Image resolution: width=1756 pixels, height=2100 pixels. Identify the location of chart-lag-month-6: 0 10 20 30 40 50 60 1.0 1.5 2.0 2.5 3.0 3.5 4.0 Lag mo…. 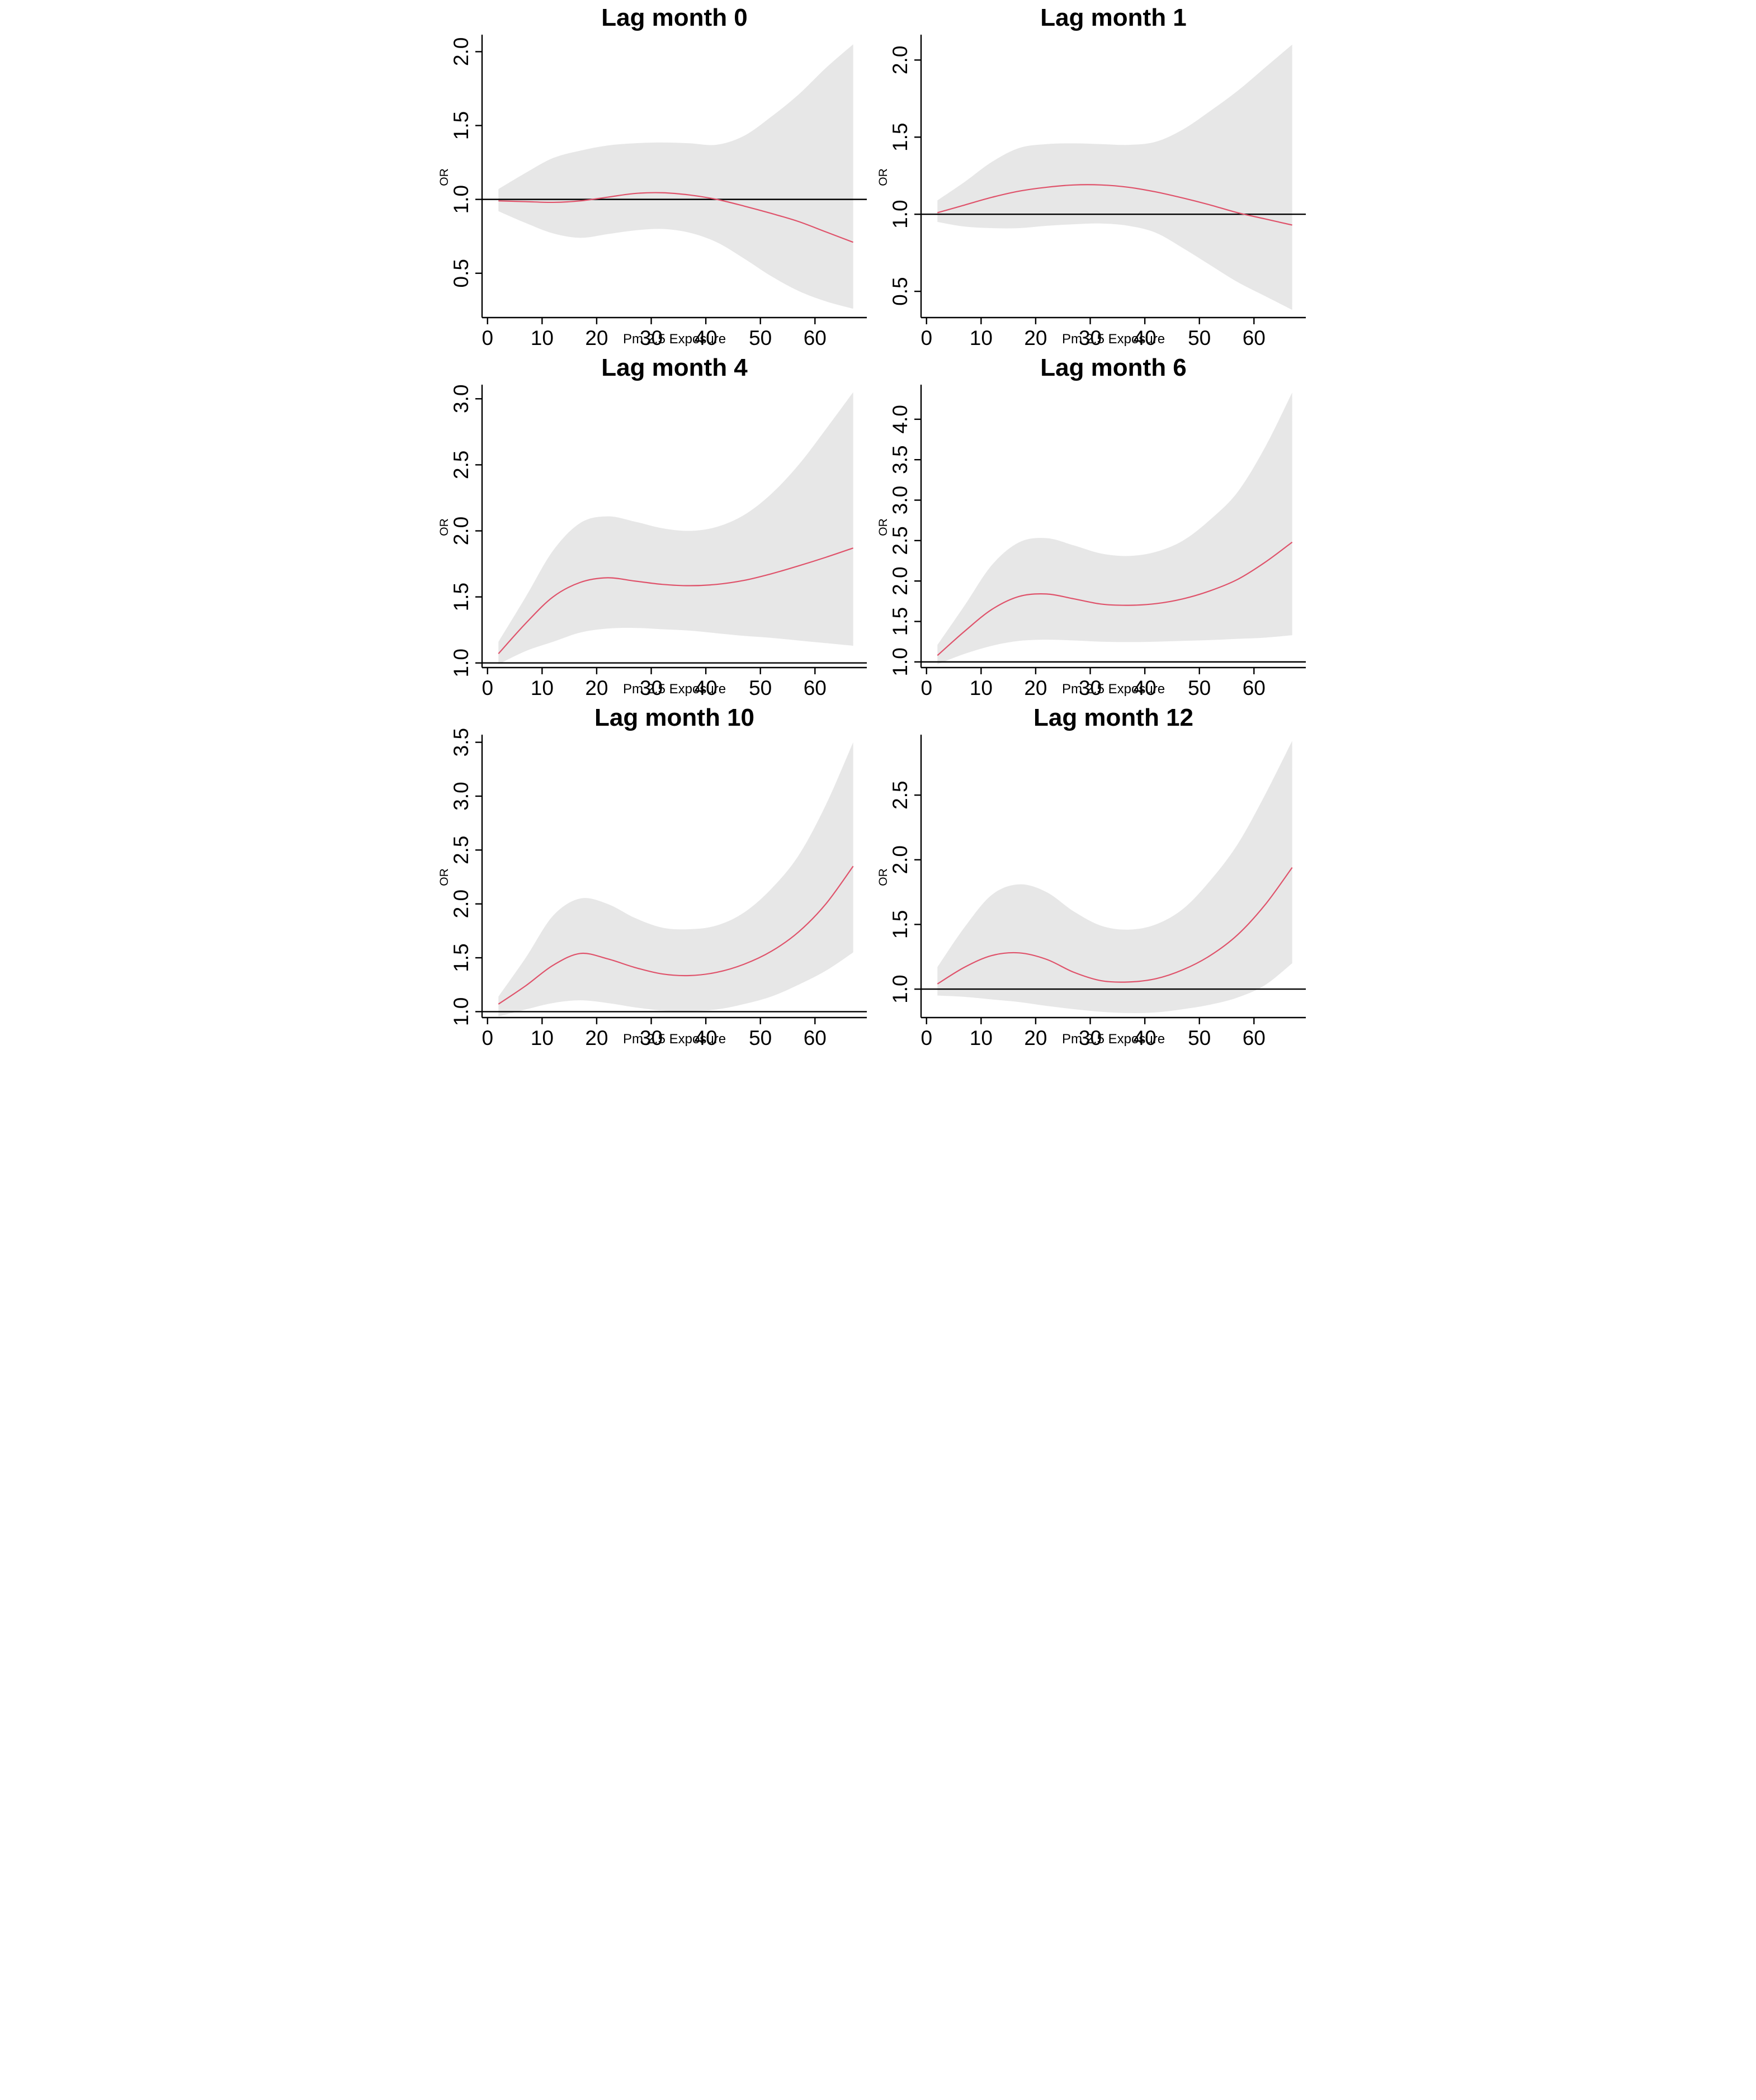
(1091, 526).